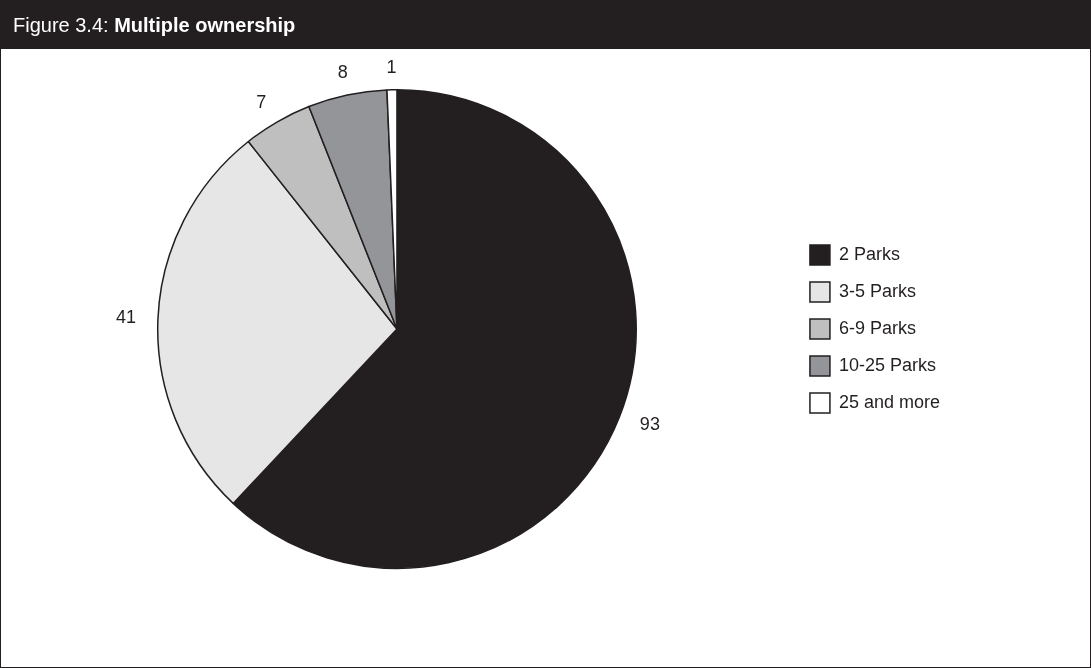 The image size is (1091, 668). I want to click on data-label: 7, so click(261, 101).